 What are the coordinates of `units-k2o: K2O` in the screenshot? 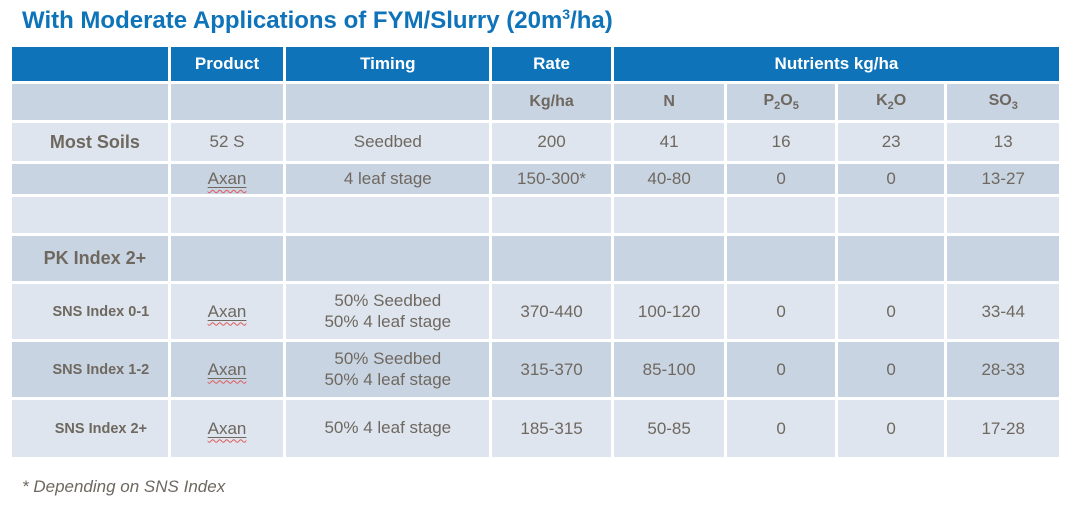 It's located at (891, 102).